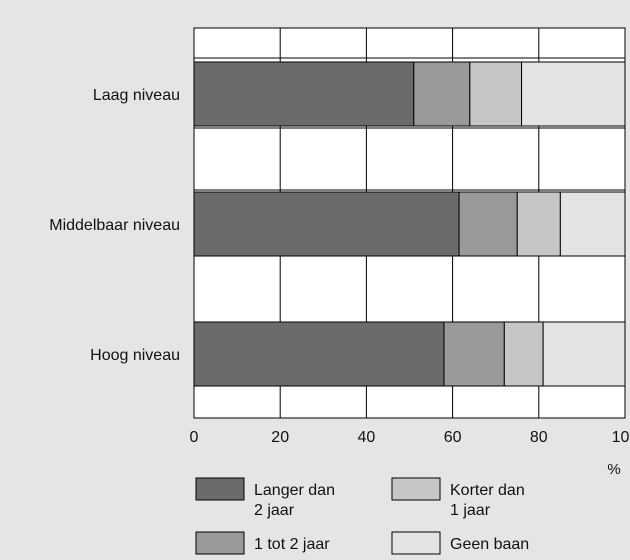 This screenshot has width=630, height=560. I want to click on legend-item: Geen baan, so click(460, 543).